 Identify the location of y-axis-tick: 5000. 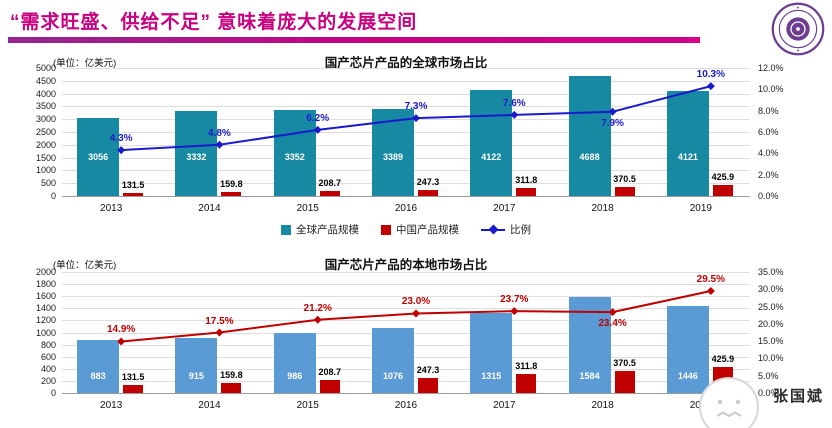
(45, 68).